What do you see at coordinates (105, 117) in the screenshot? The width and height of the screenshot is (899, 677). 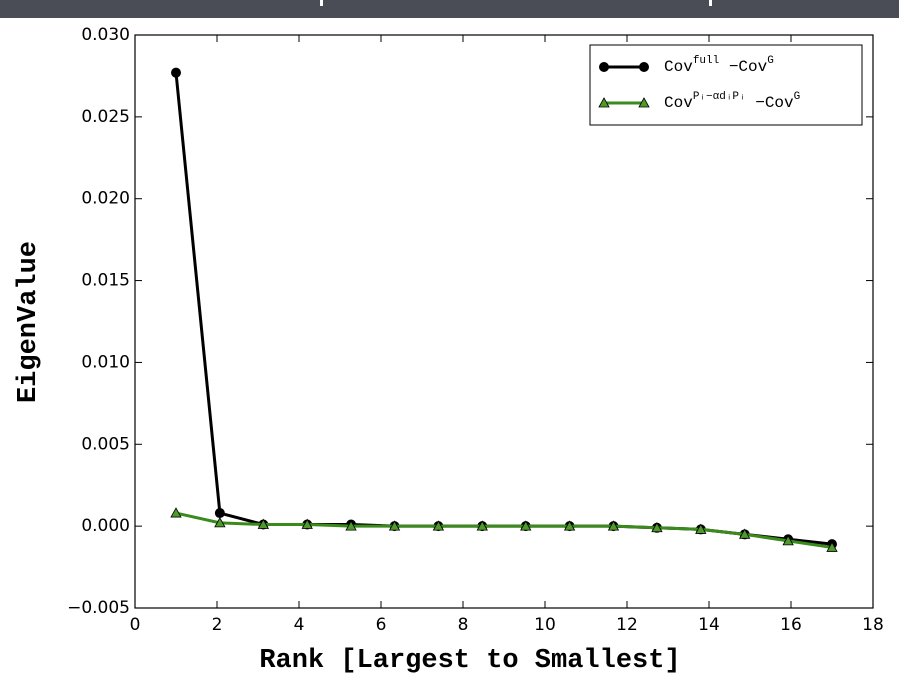 I see `y-tick-label: 0.025` at bounding box center [105, 117].